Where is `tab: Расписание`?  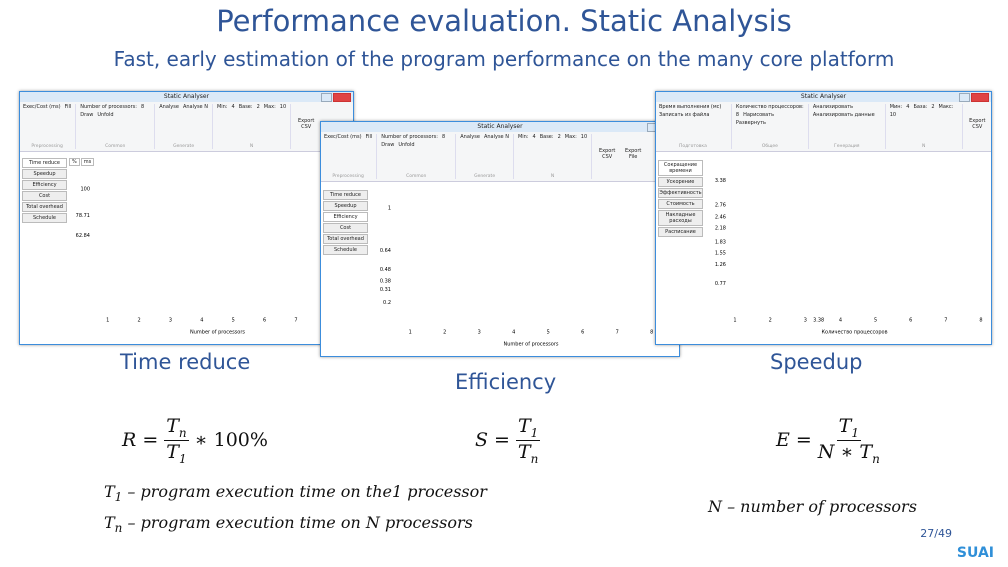 tab: Расписание is located at coordinates (680, 232).